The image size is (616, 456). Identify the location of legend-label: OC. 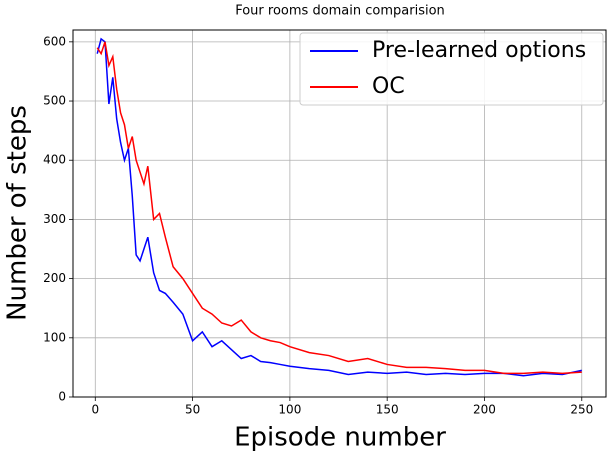
(388, 86).